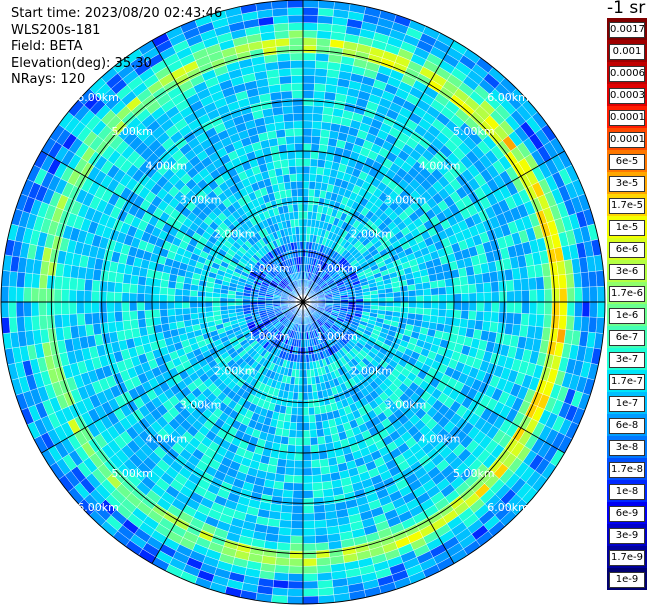  I want to click on range-ring-label: 2.00km, so click(235, 234).